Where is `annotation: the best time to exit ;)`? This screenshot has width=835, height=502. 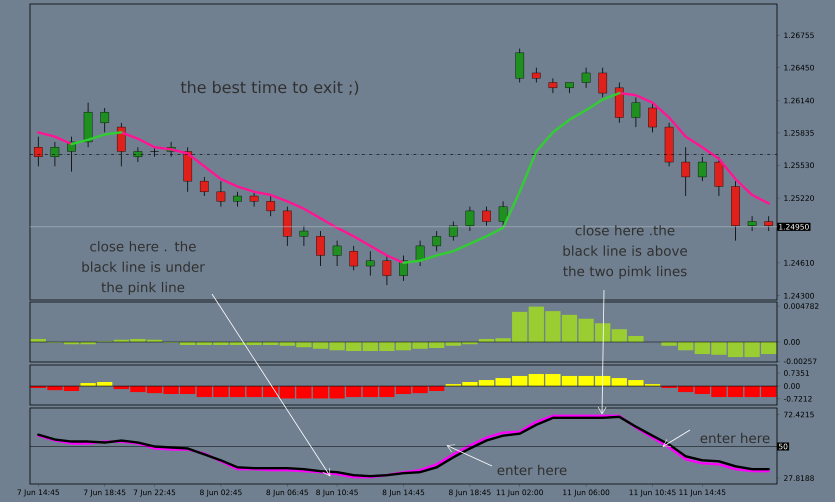
annotation: the best time to exit ;) is located at coordinates (269, 88).